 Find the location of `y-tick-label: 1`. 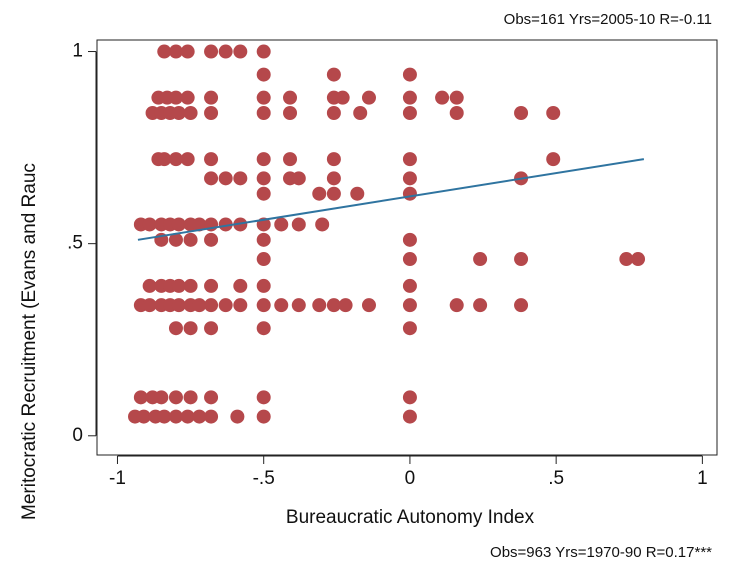

y-tick-label: 1 is located at coordinates (77, 51).